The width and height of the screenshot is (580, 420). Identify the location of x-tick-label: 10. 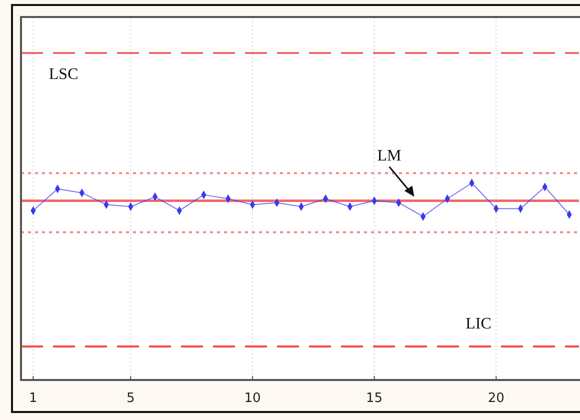
(252, 398).